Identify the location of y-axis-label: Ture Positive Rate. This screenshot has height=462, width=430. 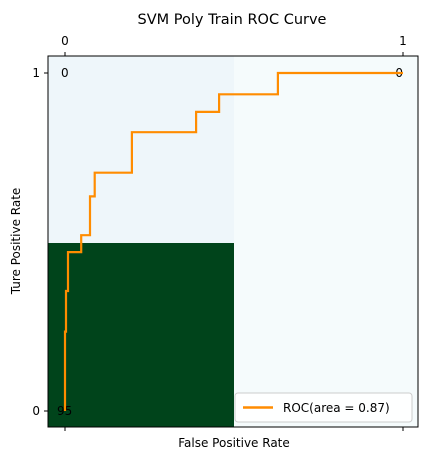
(16, 242).